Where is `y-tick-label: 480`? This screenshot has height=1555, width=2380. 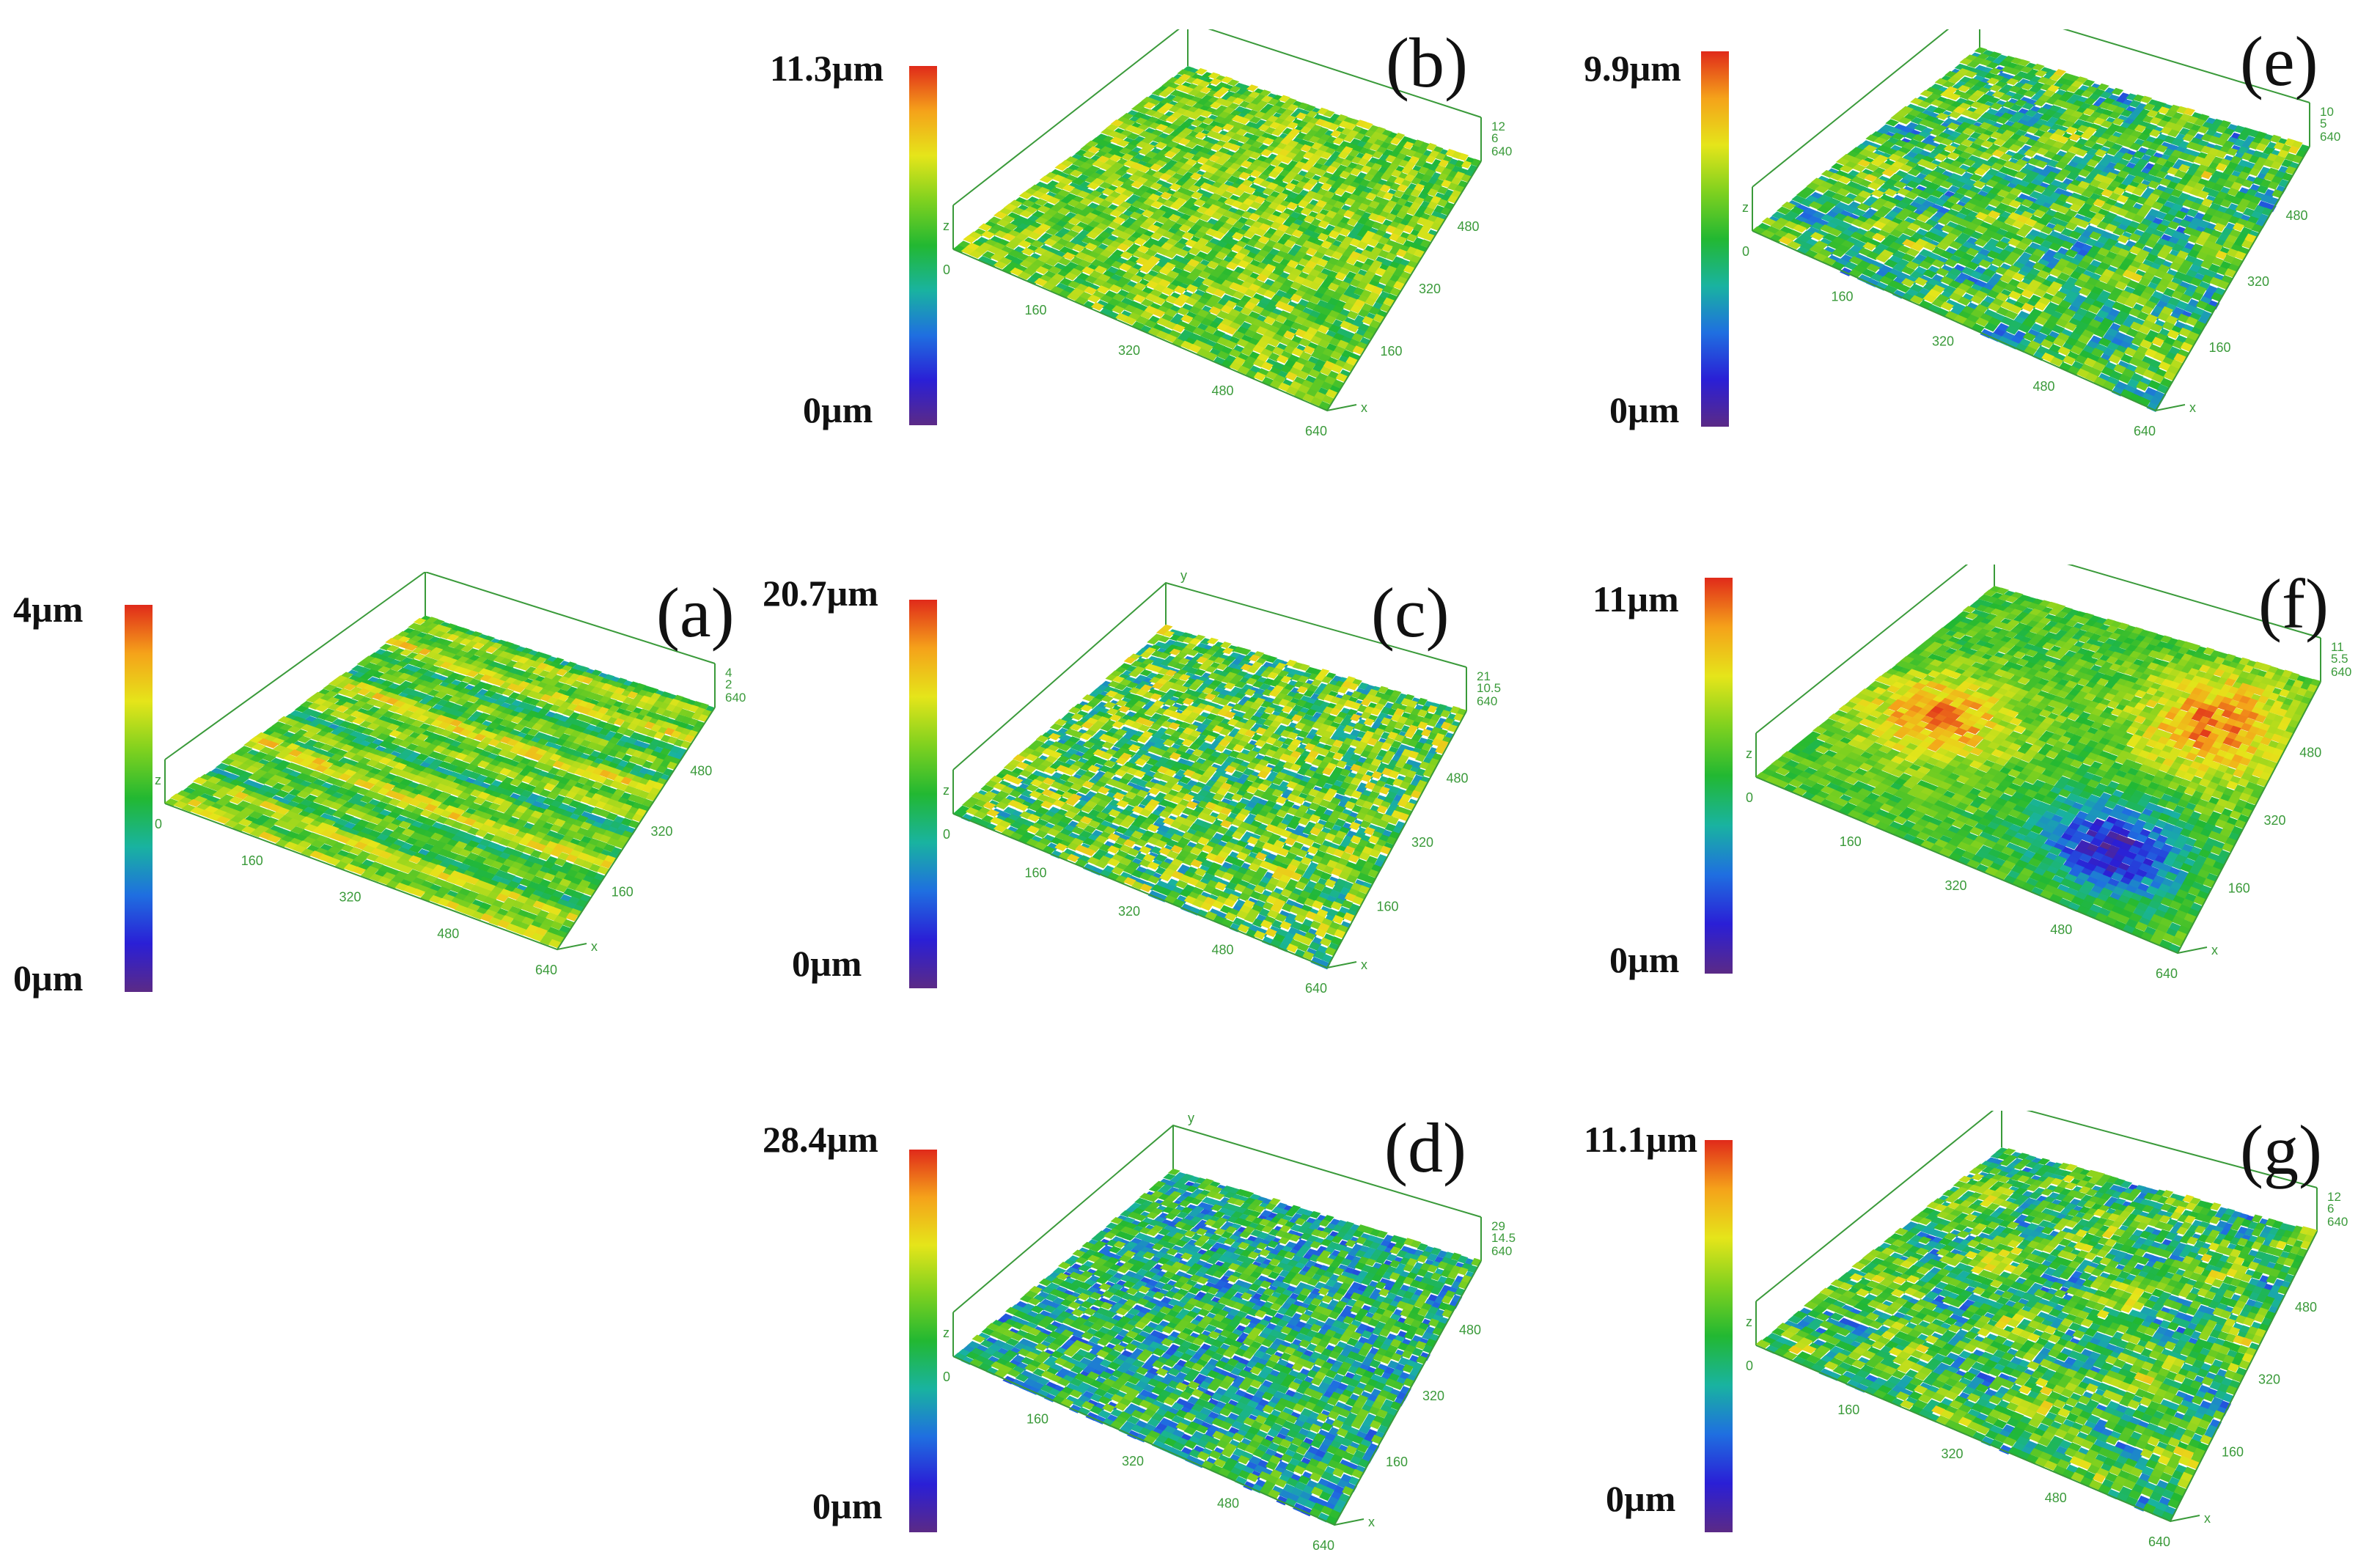
y-tick-label: 480 is located at coordinates (701, 772).